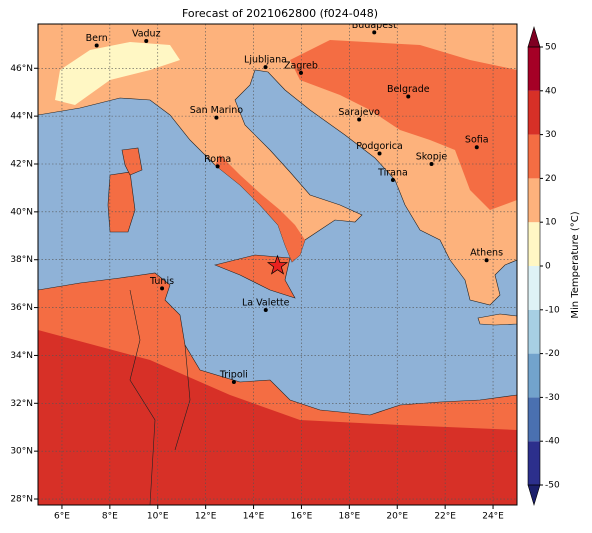 The height and width of the screenshot is (533, 592). Describe the element at coordinates (552, 398) in the screenshot. I see `colorbar-tick-label: -30` at that location.